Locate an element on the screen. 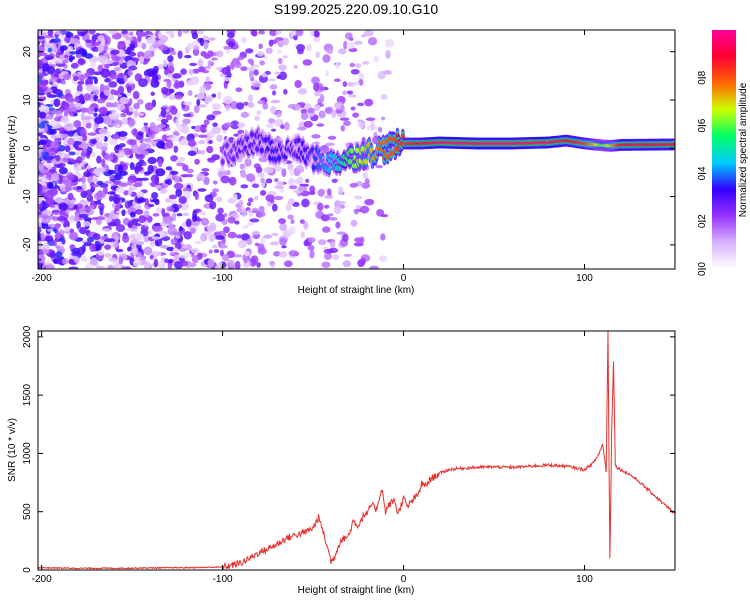  colorbar-scale is located at coordinates (724, 149).